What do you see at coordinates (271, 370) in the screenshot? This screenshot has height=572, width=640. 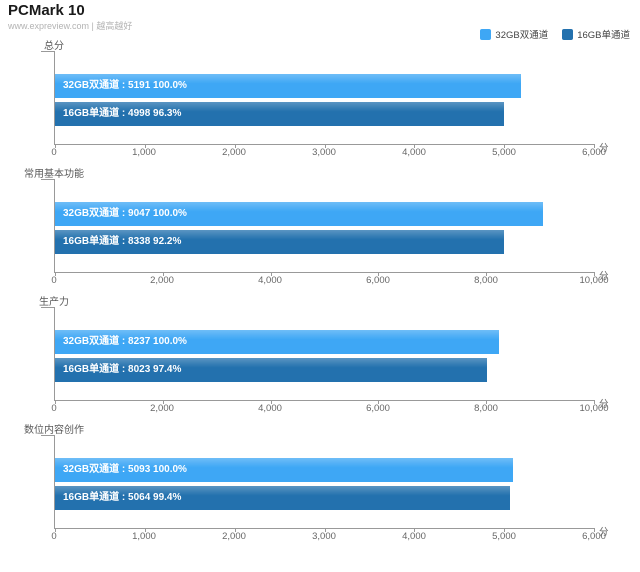 I see `bar: 16GB单通道 : 8023 97.4%` at bounding box center [271, 370].